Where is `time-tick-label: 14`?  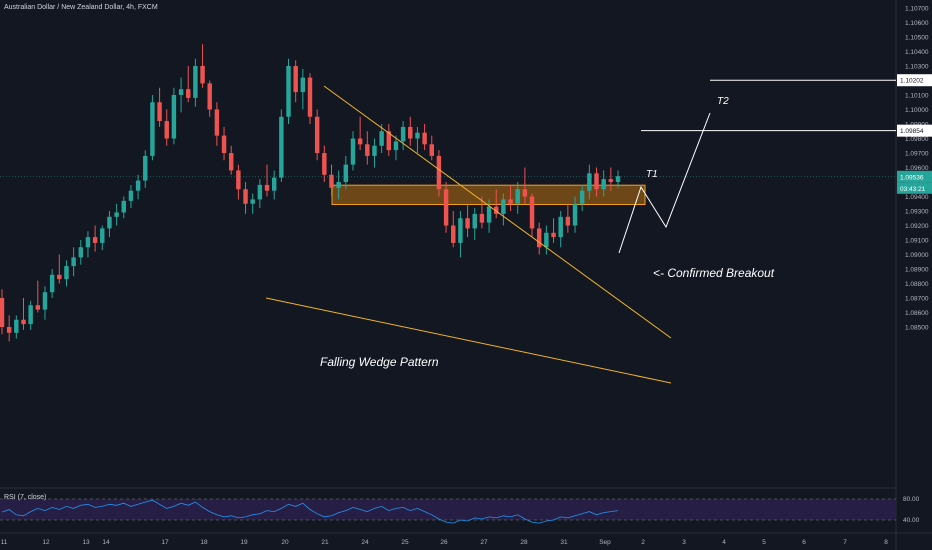 time-tick-label: 14 is located at coordinates (106, 542).